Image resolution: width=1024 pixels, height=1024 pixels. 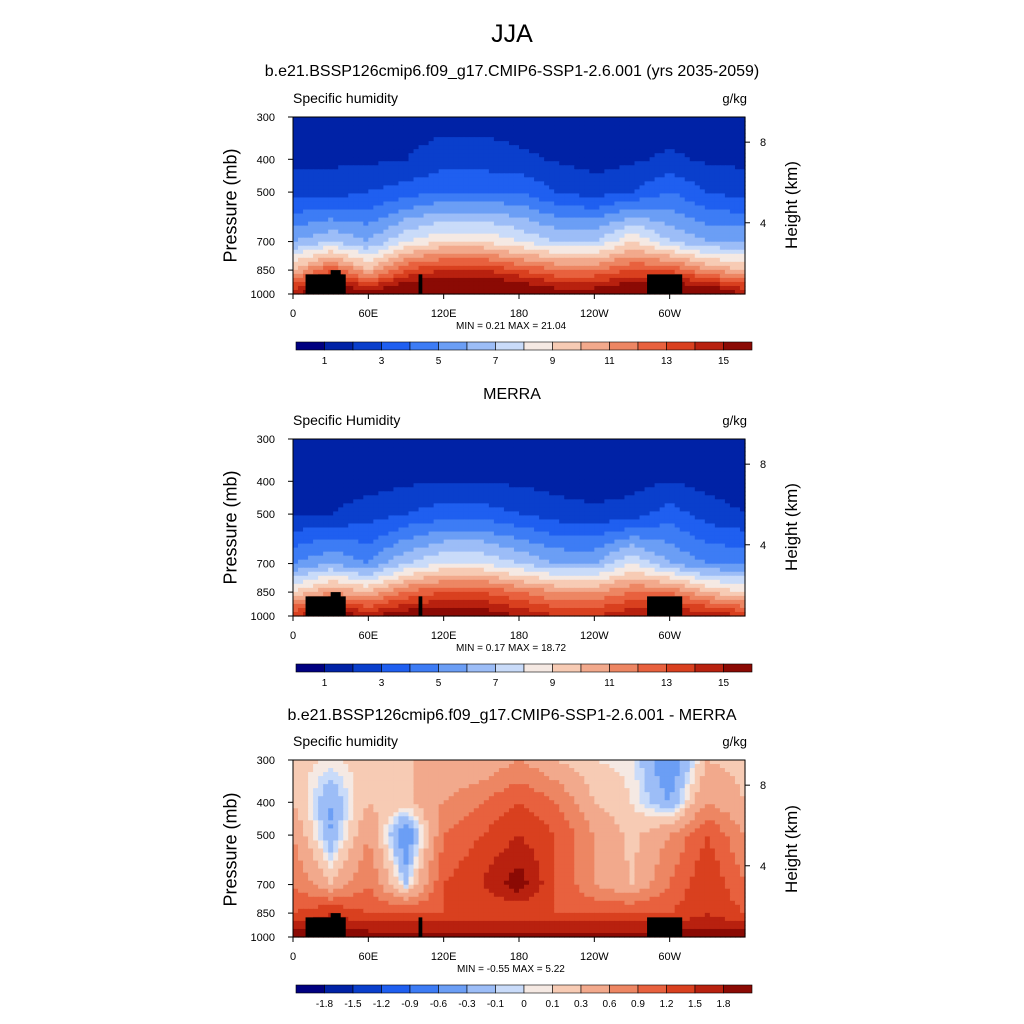 What do you see at coordinates (495, 648) in the screenshot?
I see `min-value: 0.17` at bounding box center [495, 648].